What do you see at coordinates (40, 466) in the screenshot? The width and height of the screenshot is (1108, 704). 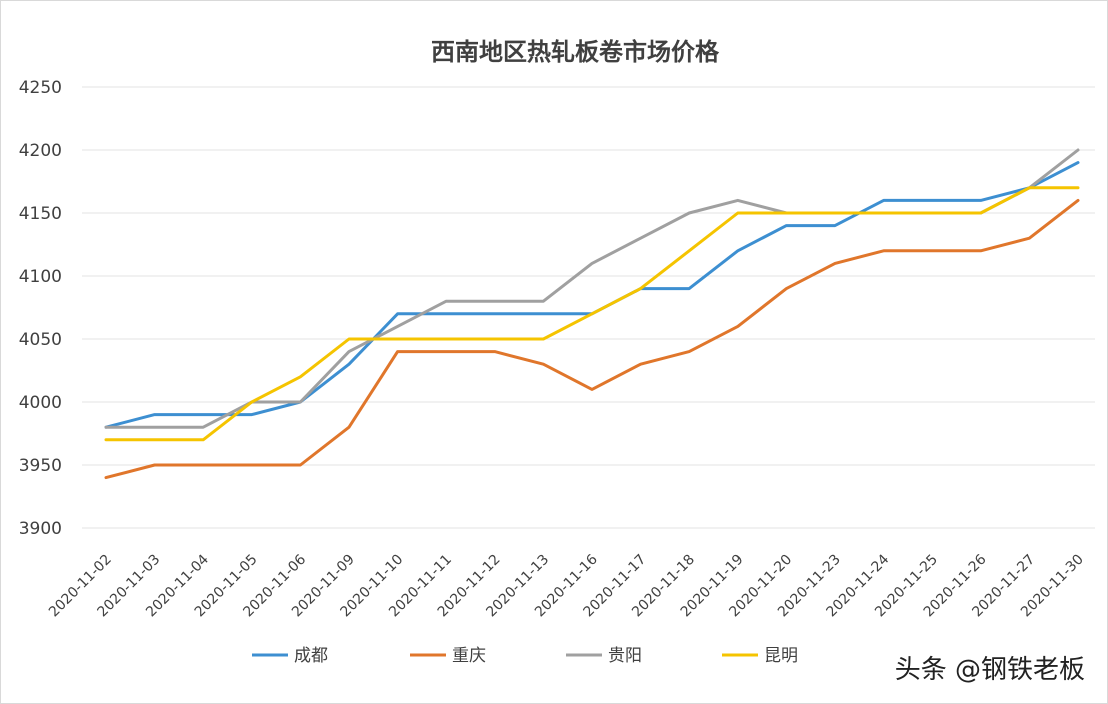 I see `y-tick-label-1: 3950` at bounding box center [40, 466].